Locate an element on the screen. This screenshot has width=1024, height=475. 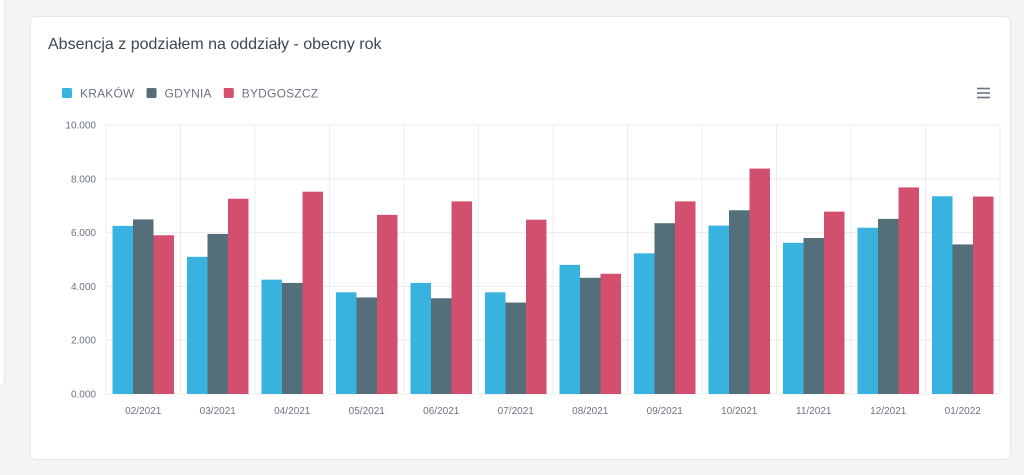
y-tick-label: 6.000 is located at coordinates (83, 233).